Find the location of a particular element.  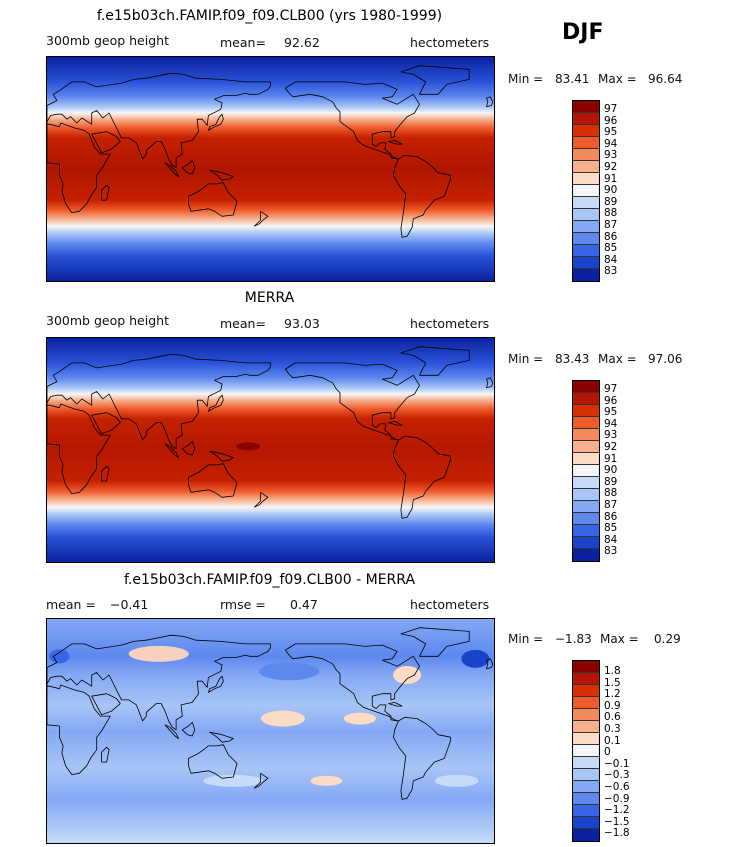

colorbar-tick-label: 94 is located at coordinates (611, 143).